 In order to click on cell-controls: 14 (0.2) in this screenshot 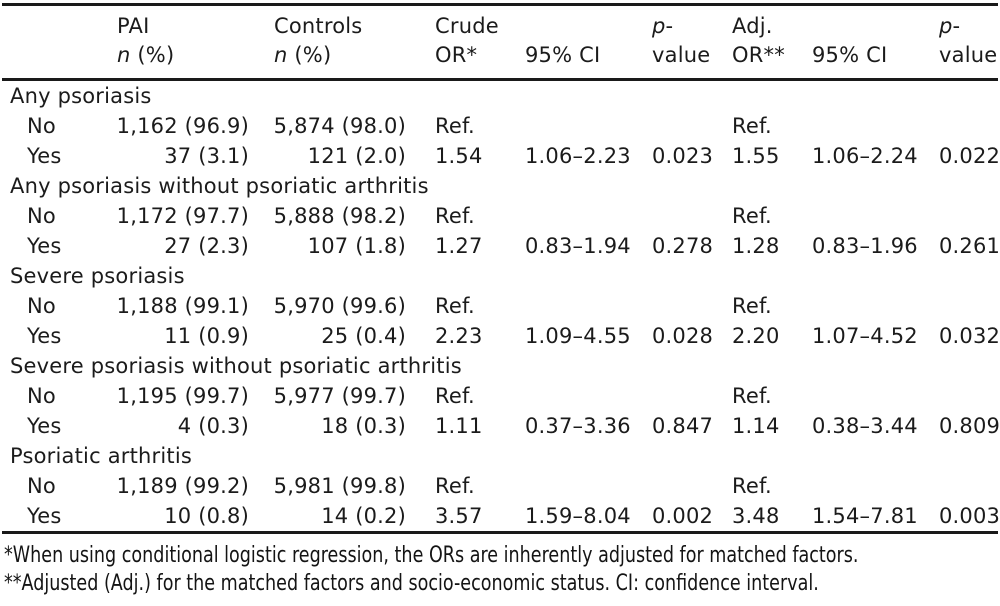, I will do `click(363, 516)`.